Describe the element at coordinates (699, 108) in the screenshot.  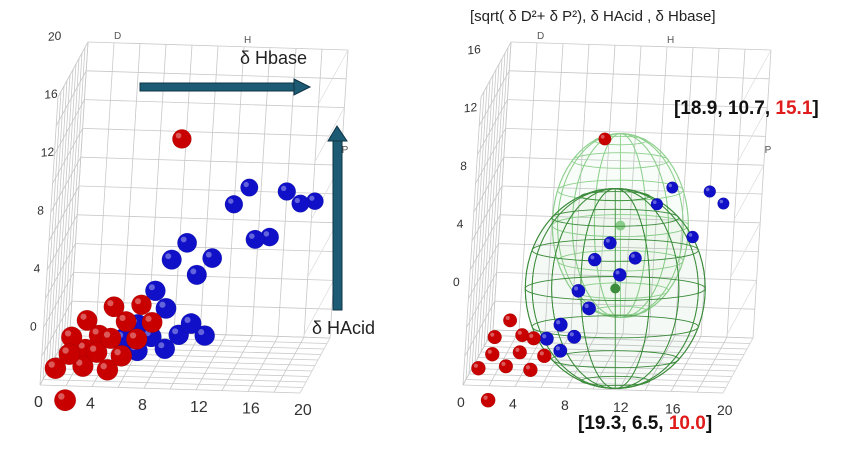
I see `sphere-top-d: 18.9` at that location.